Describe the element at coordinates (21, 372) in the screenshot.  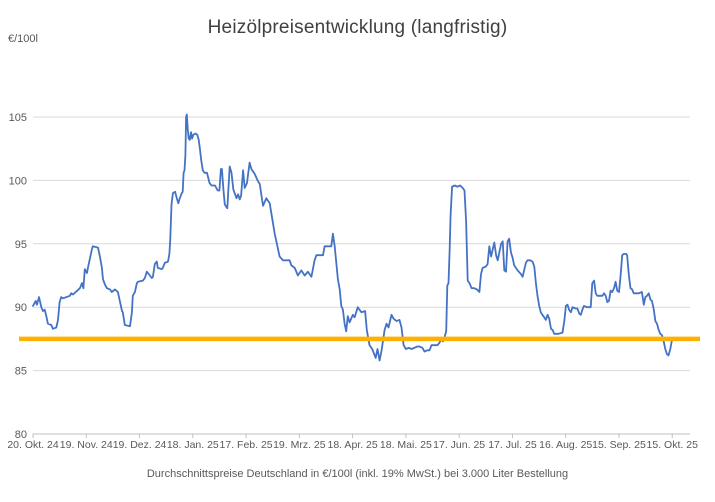
I see `y-tick-label: 85` at that location.